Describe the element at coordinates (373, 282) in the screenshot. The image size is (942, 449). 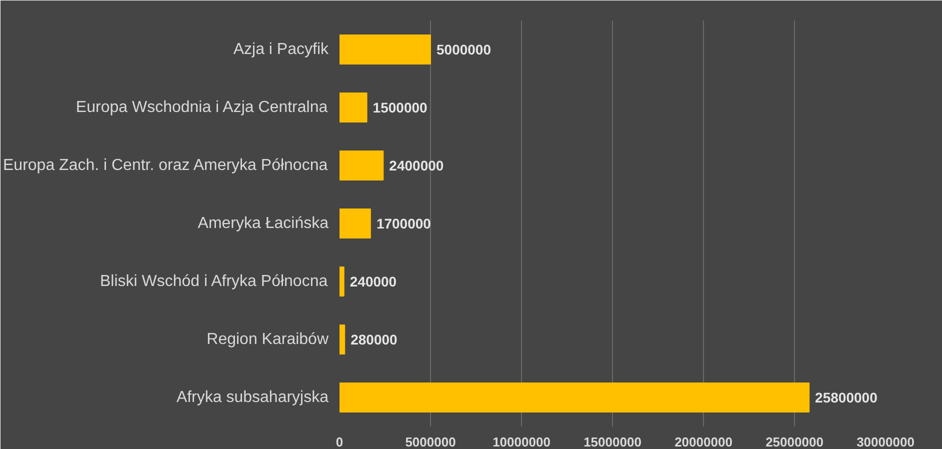
I see `data-label: 240000` at that location.